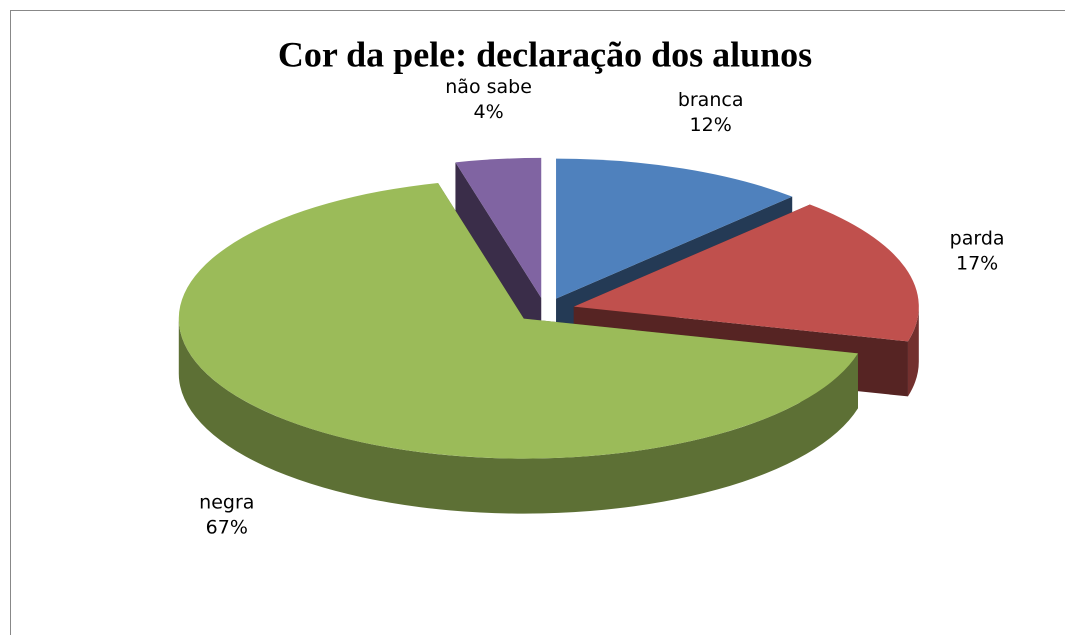 The width and height of the screenshot is (1065, 635). I want to click on slice-label-name: negra, so click(226, 503).